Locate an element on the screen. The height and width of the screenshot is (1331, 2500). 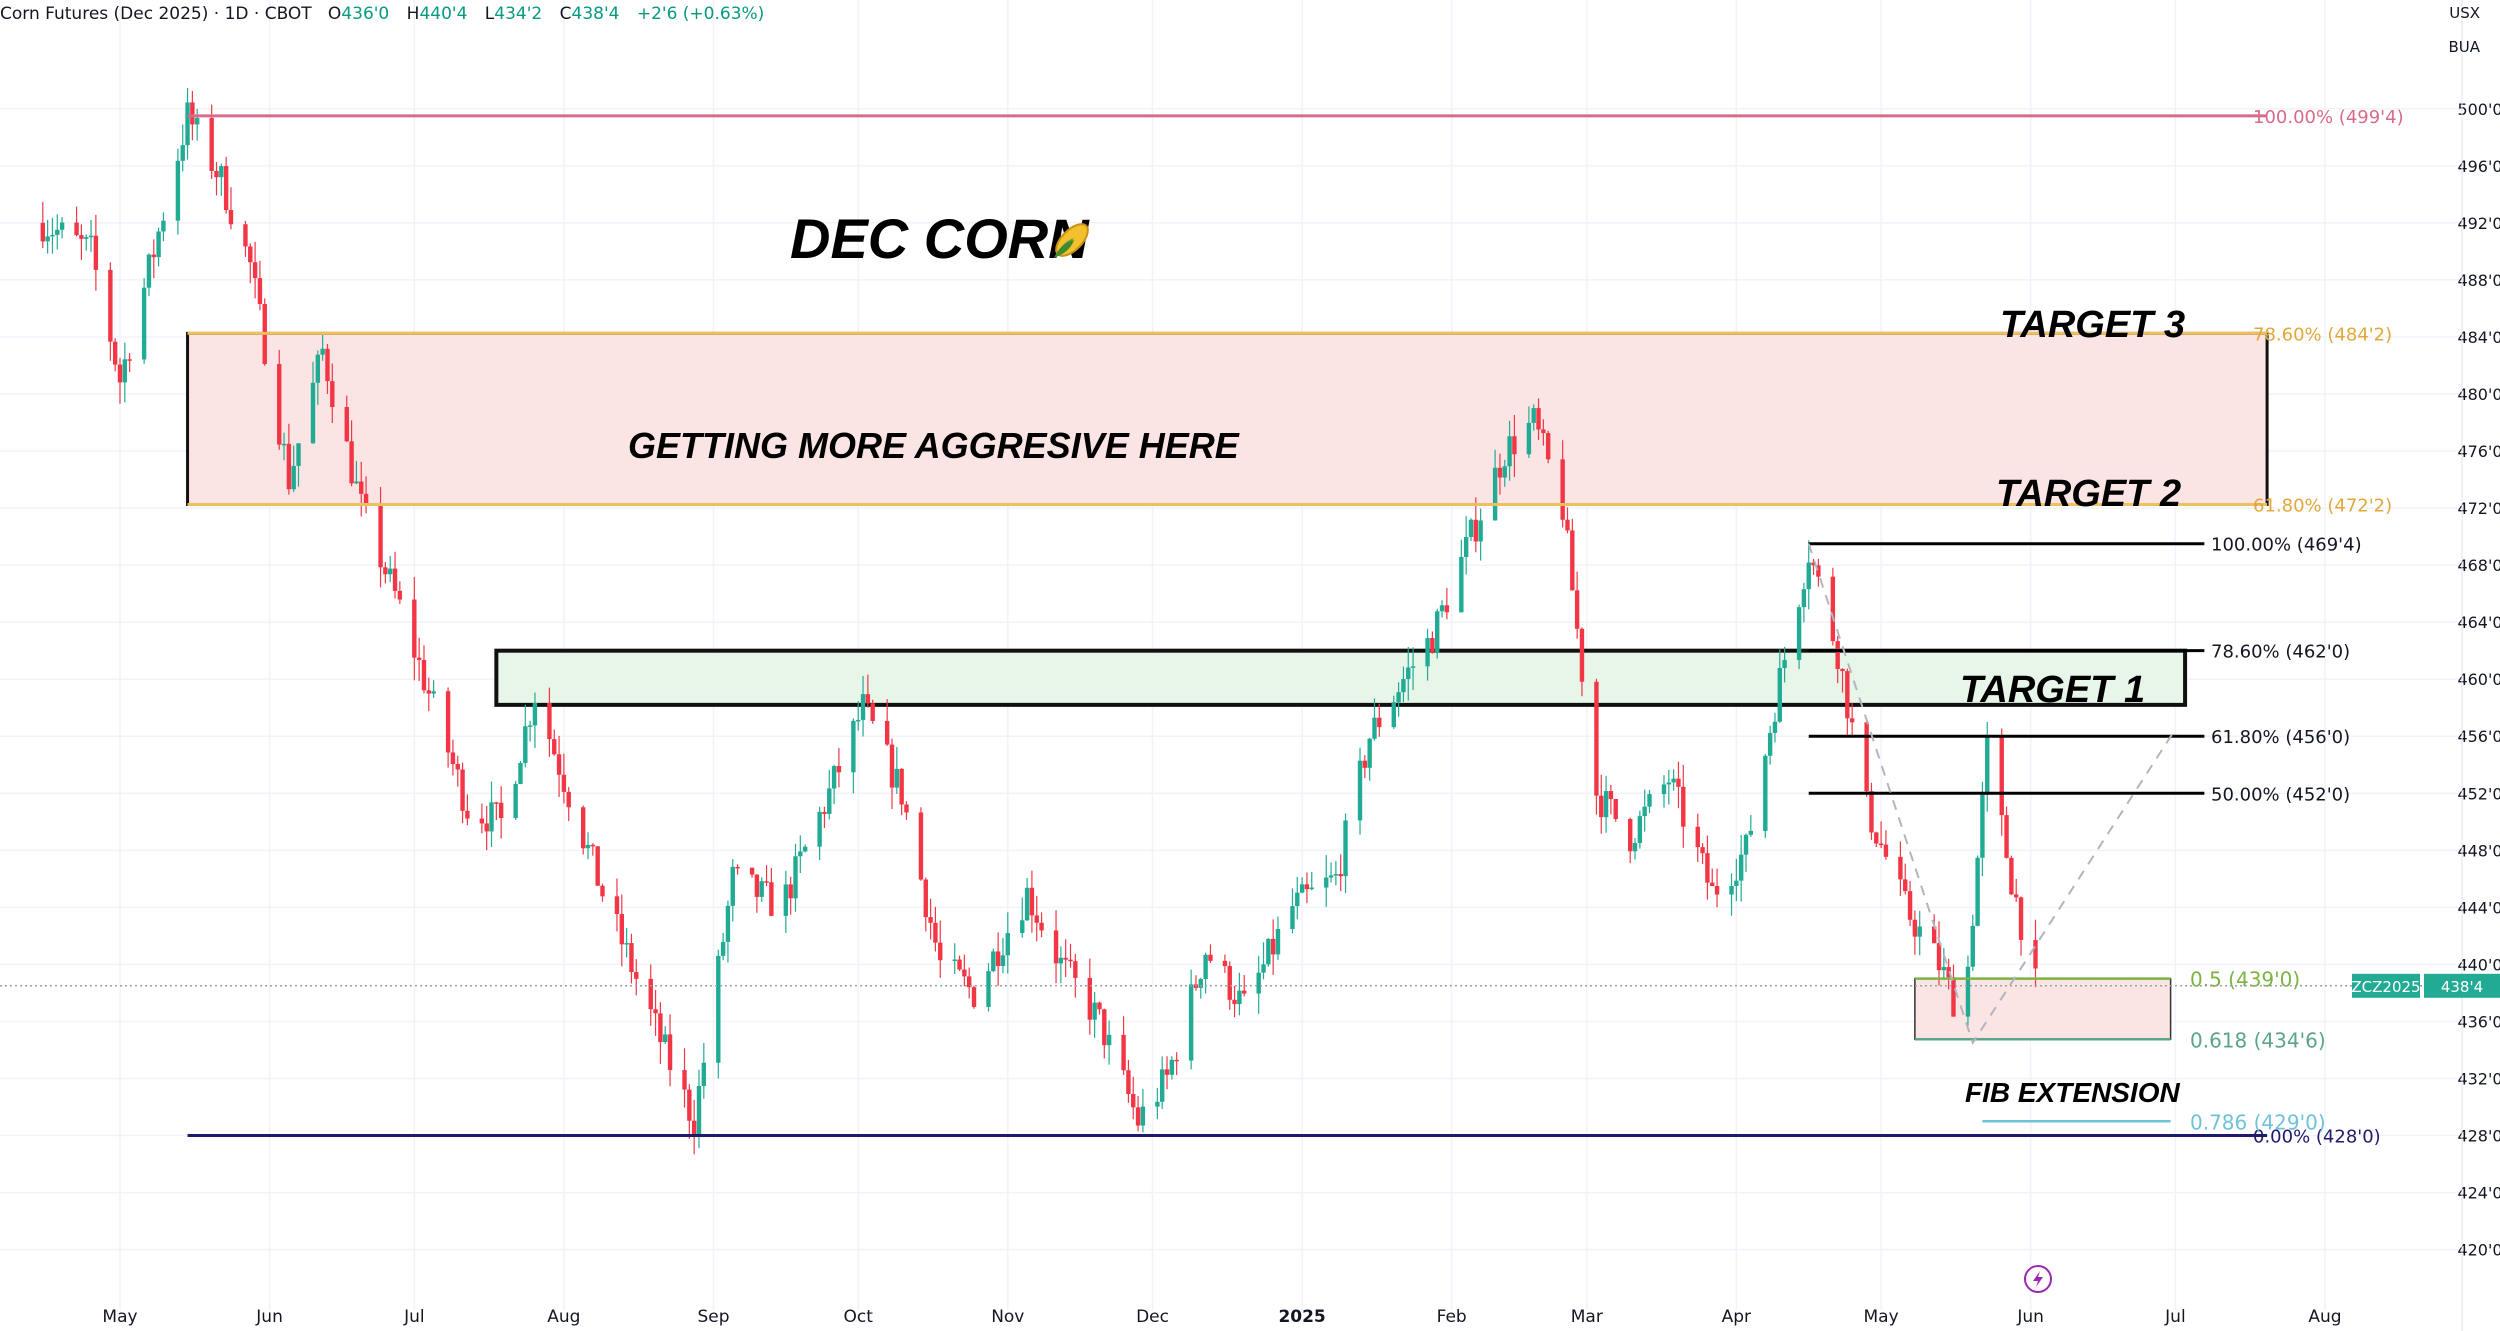
low-label: L is located at coordinates (489, 14).